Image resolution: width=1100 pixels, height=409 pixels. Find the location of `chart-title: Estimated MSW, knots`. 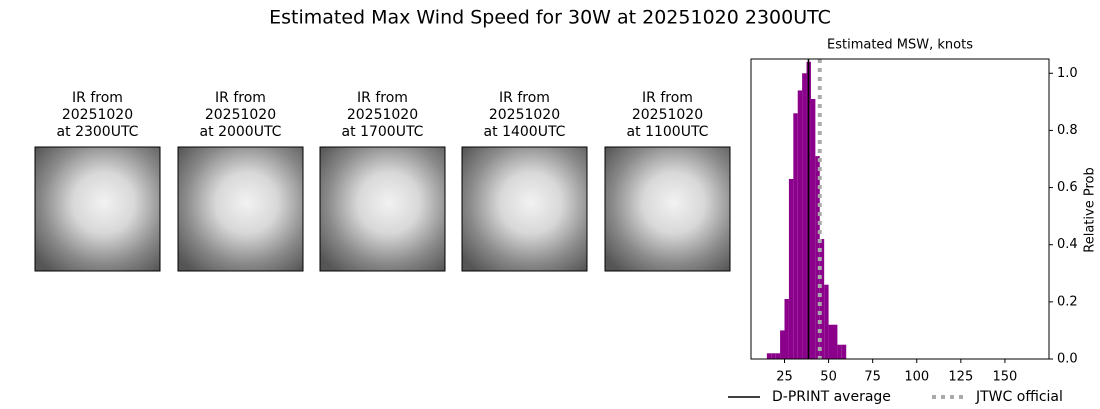

chart-title: Estimated MSW, knots is located at coordinates (900, 45).